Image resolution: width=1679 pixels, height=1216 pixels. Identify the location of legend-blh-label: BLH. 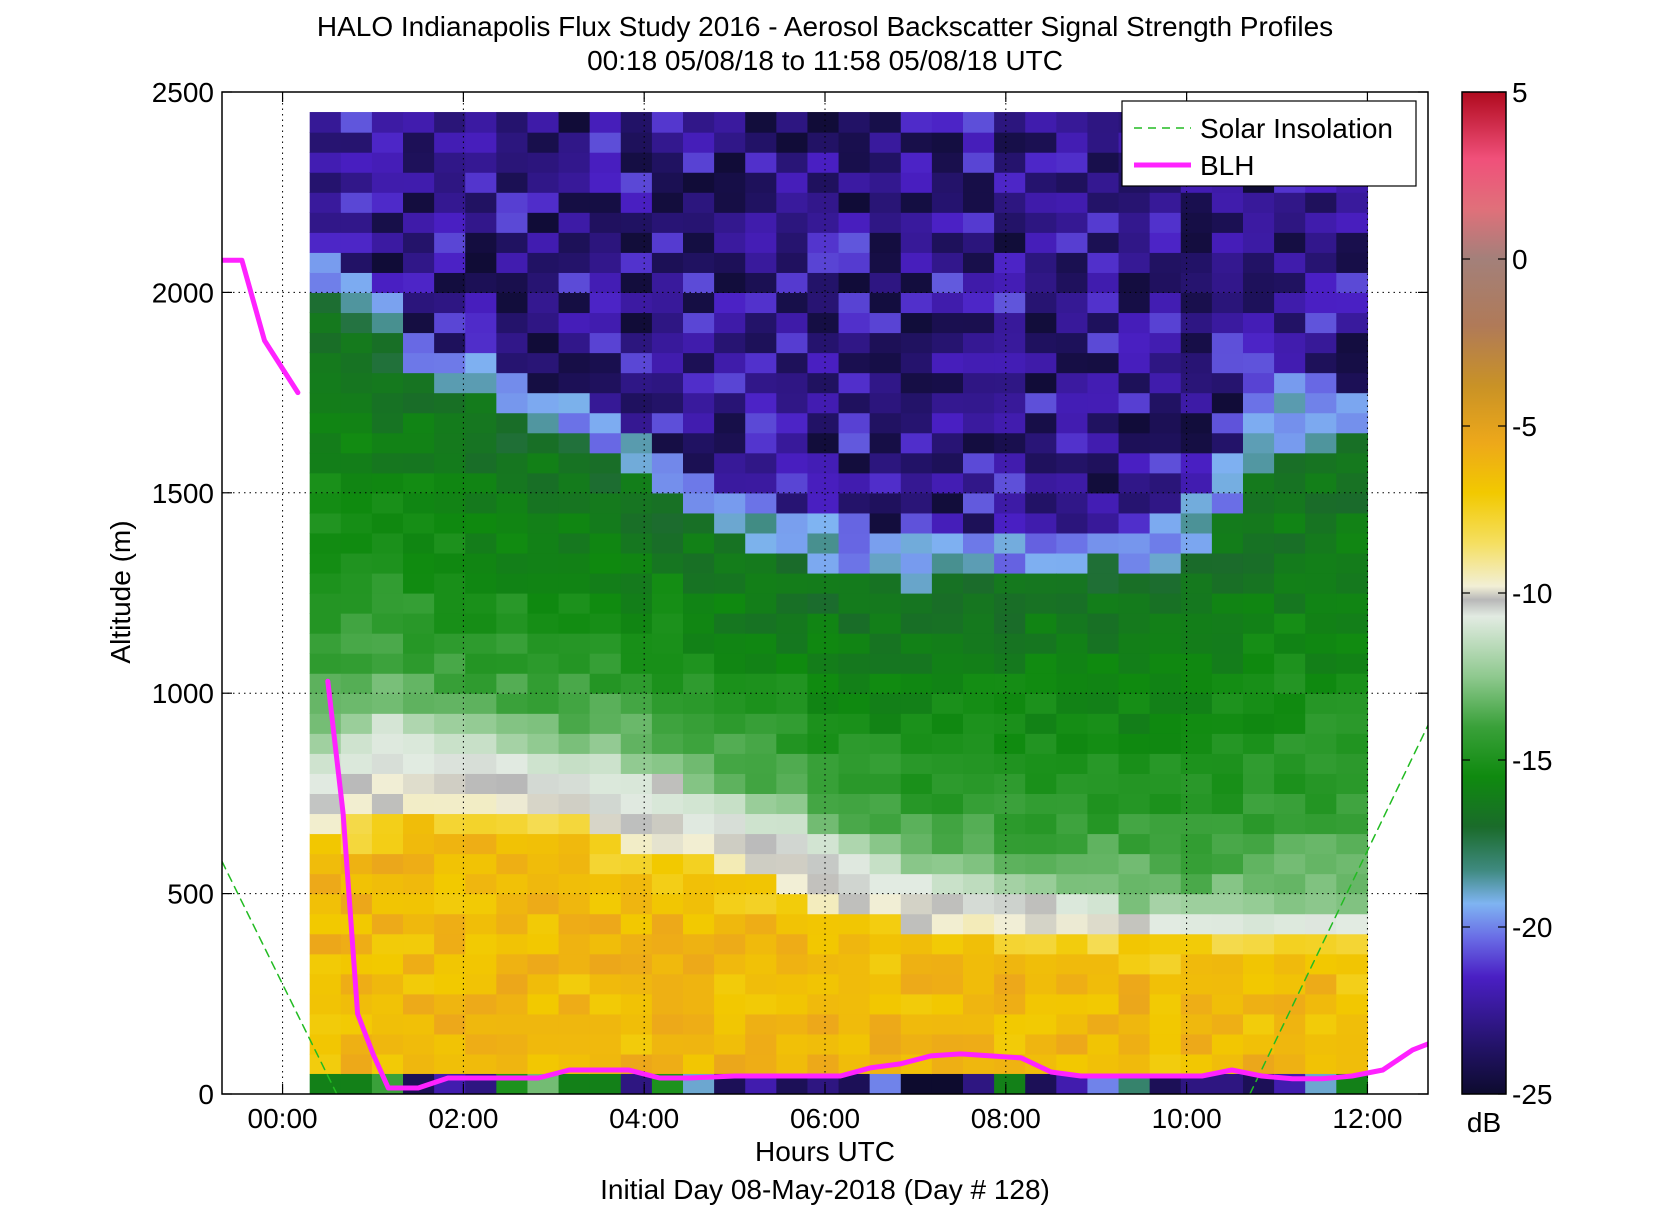
(1227, 165).